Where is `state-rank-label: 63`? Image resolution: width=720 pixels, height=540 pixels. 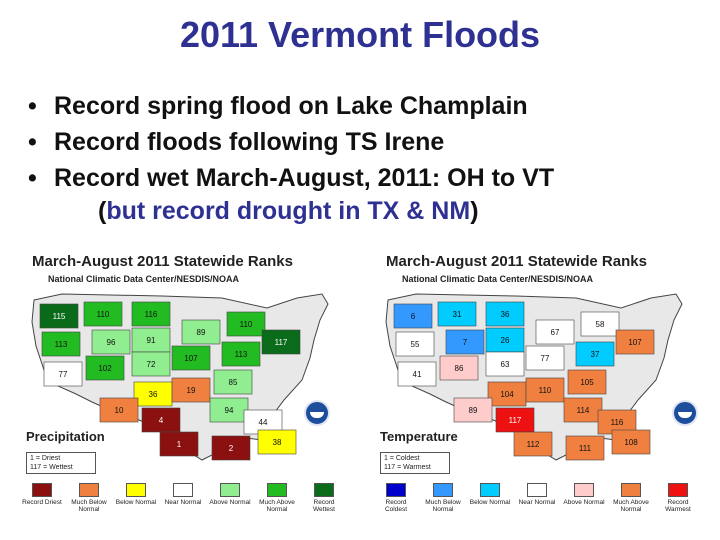
state-rank-label: 63 is located at coordinates (505, 364).